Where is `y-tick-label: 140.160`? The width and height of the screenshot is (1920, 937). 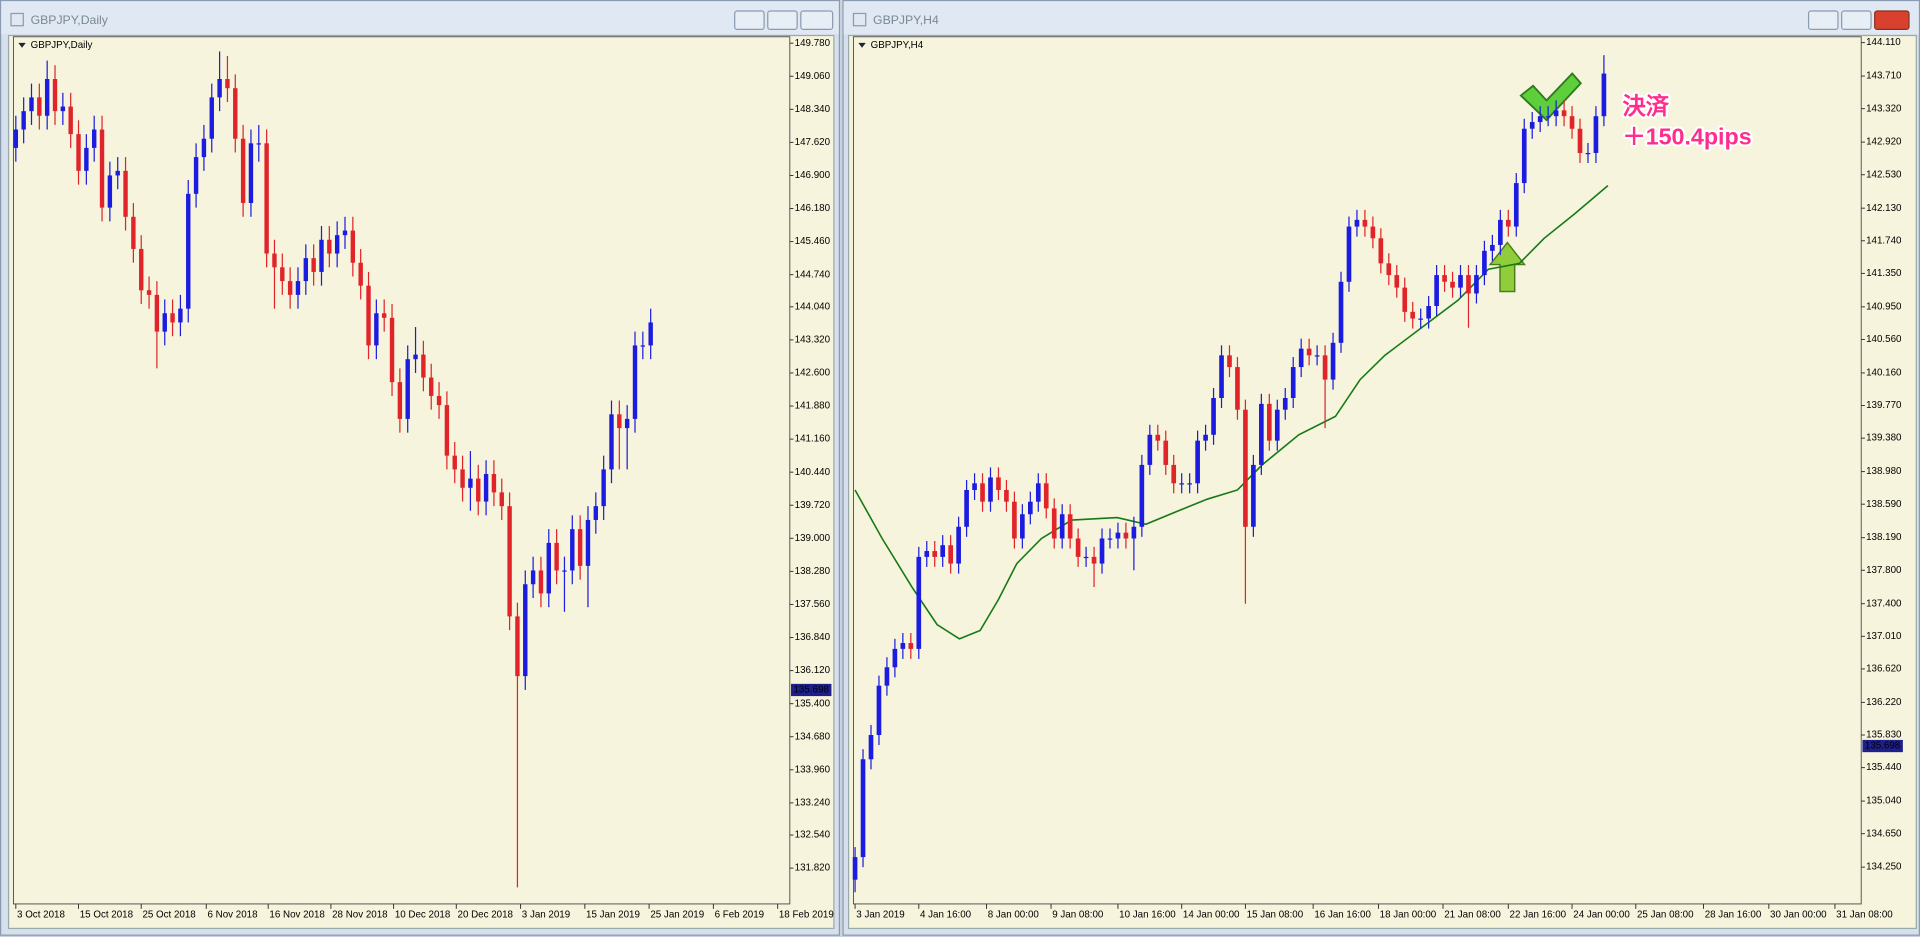 y-tick-label: 140.160 is located at coordinates (1884, 373).